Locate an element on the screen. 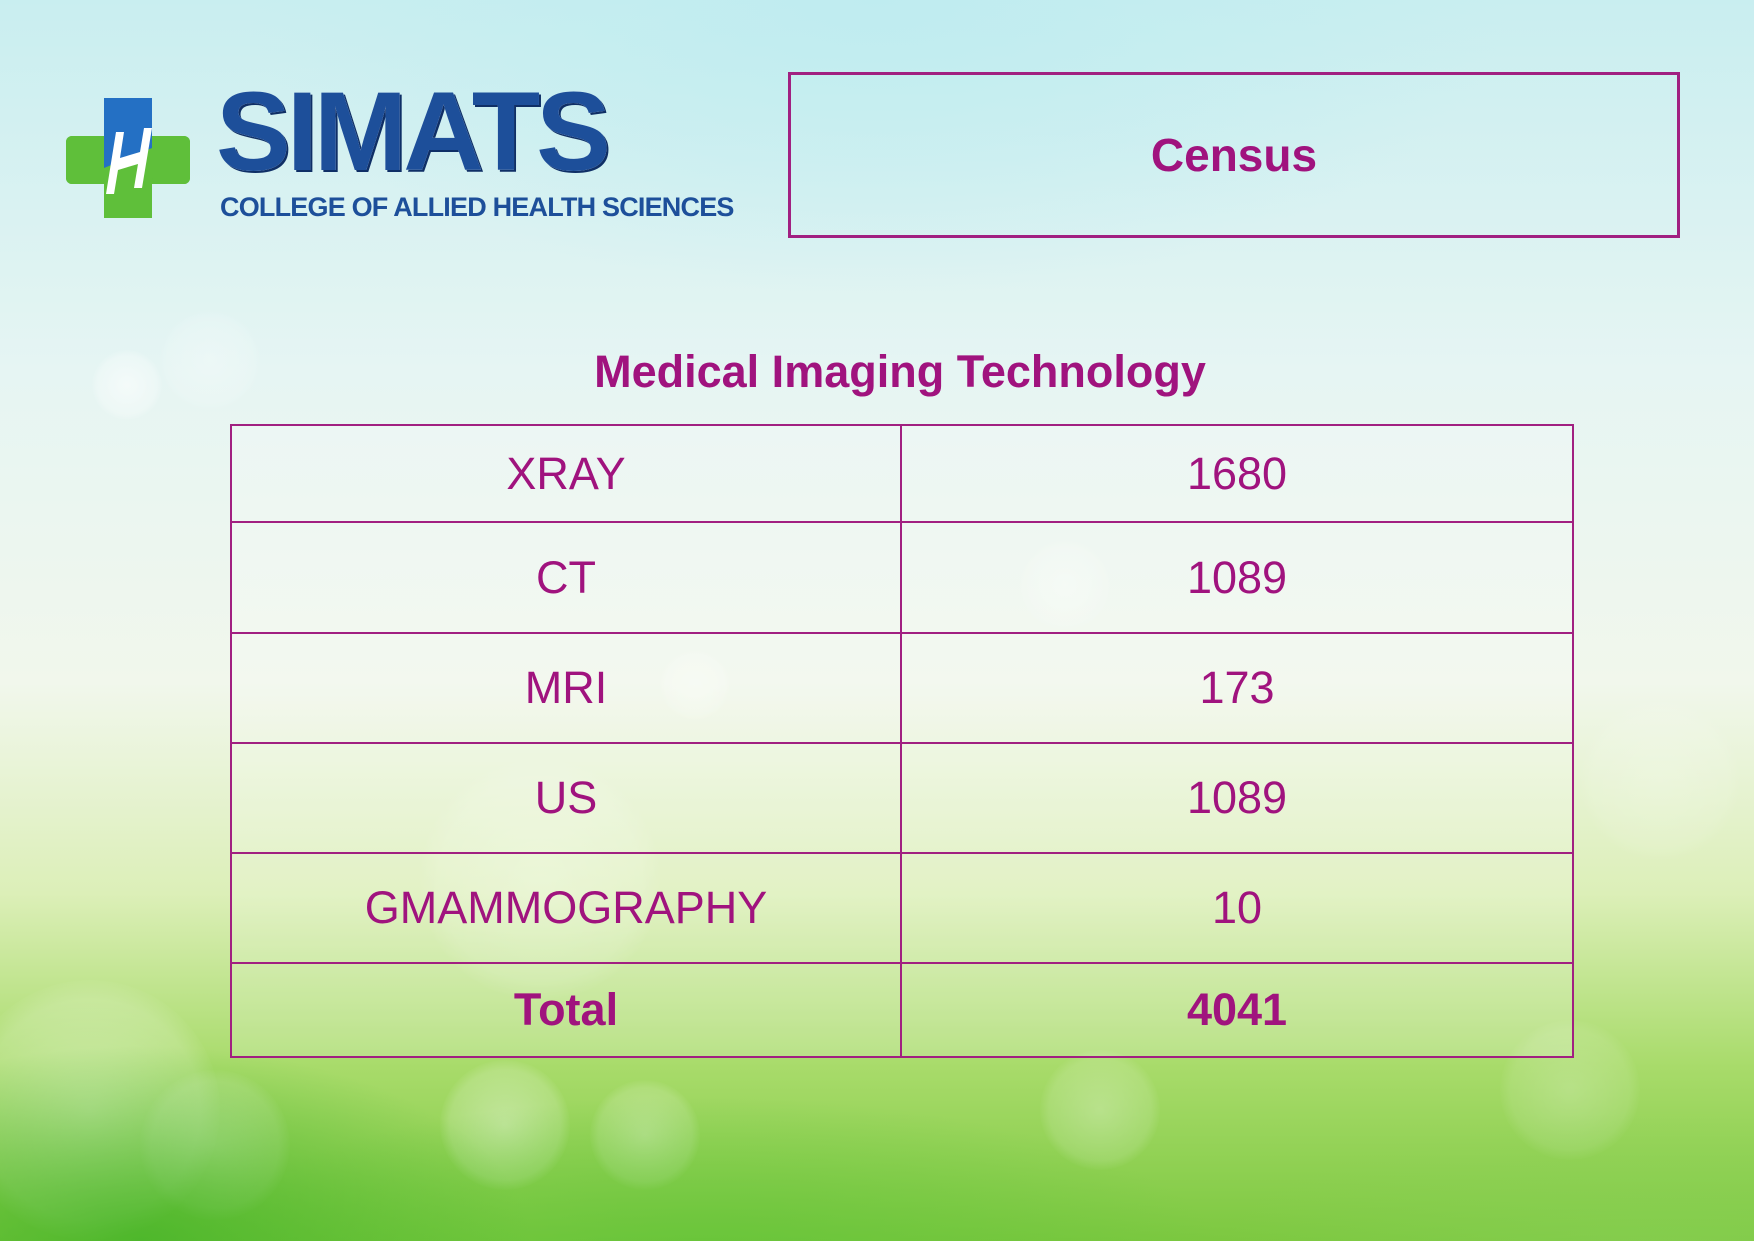 Image resolution: width=1754 pixels, height=1241 pixels. row-label: CT is located at coordinates (566, 577).